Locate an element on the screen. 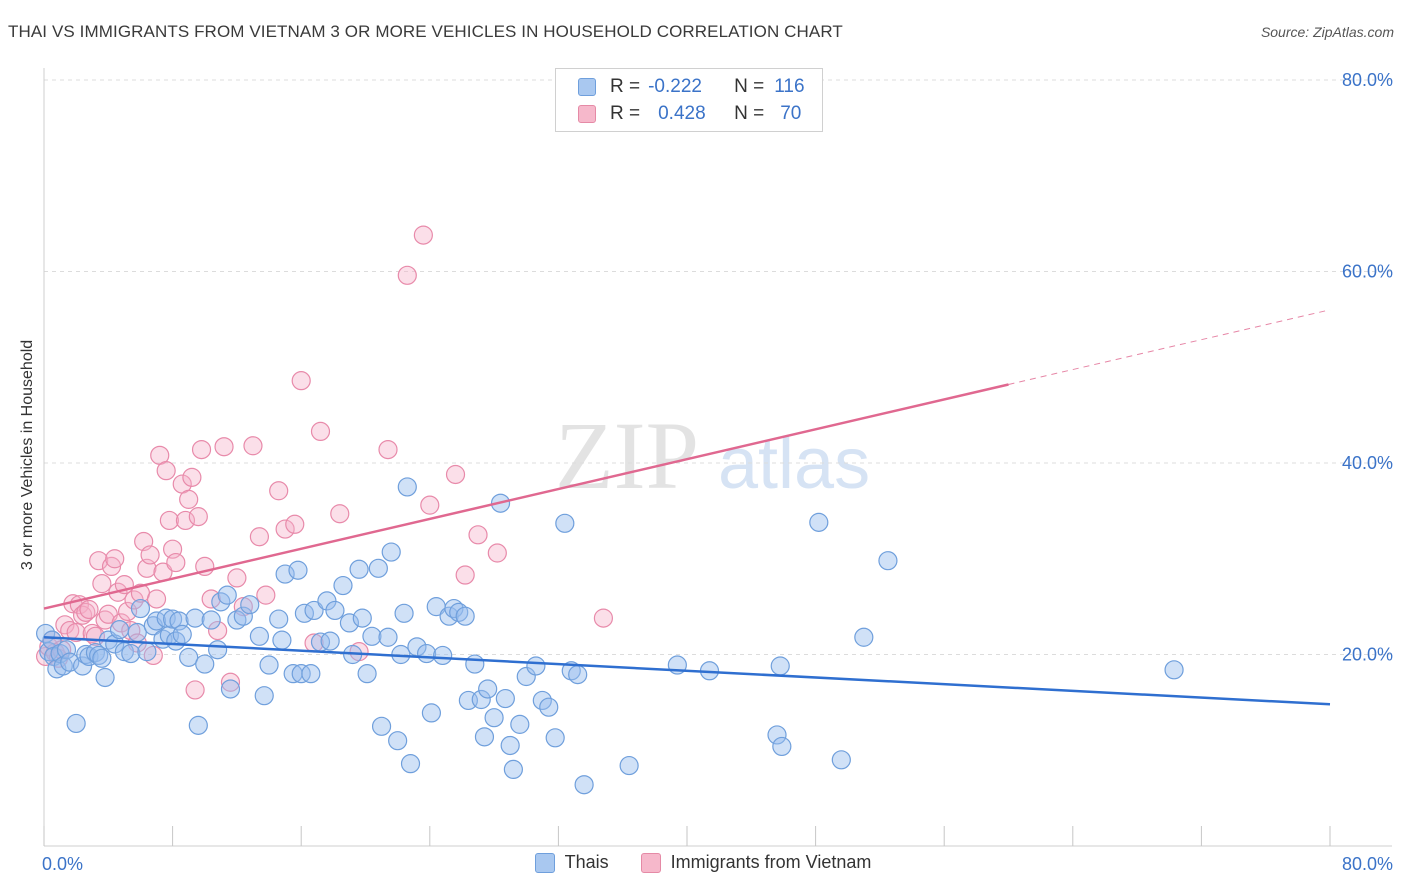 The image size is (1406, 892). legend-swatch-thais is located at coordinates (587, 87).